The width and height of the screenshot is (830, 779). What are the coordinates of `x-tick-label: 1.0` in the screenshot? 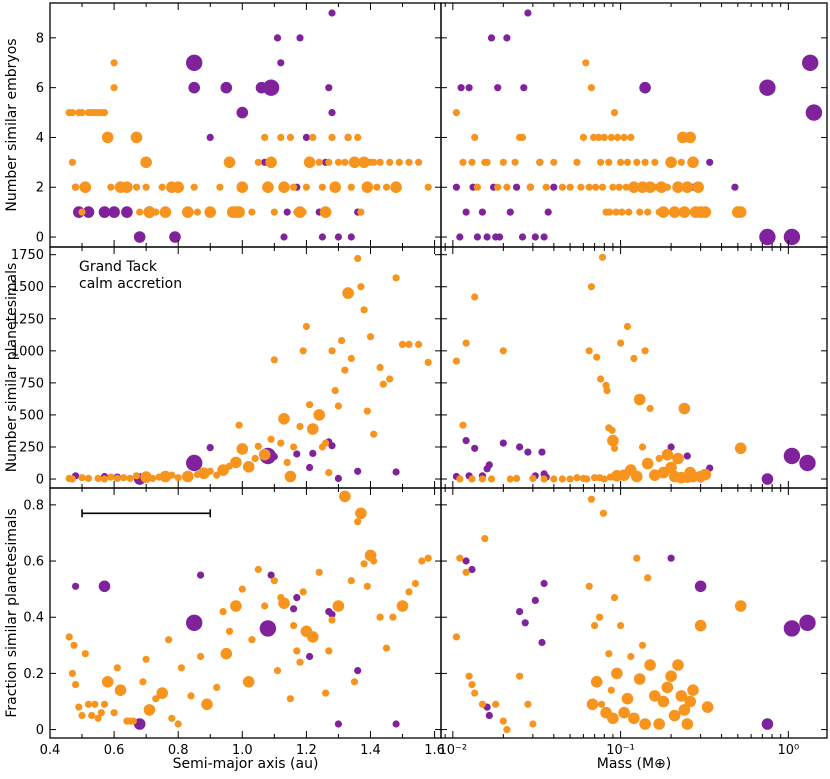 It's located at (242, 750).